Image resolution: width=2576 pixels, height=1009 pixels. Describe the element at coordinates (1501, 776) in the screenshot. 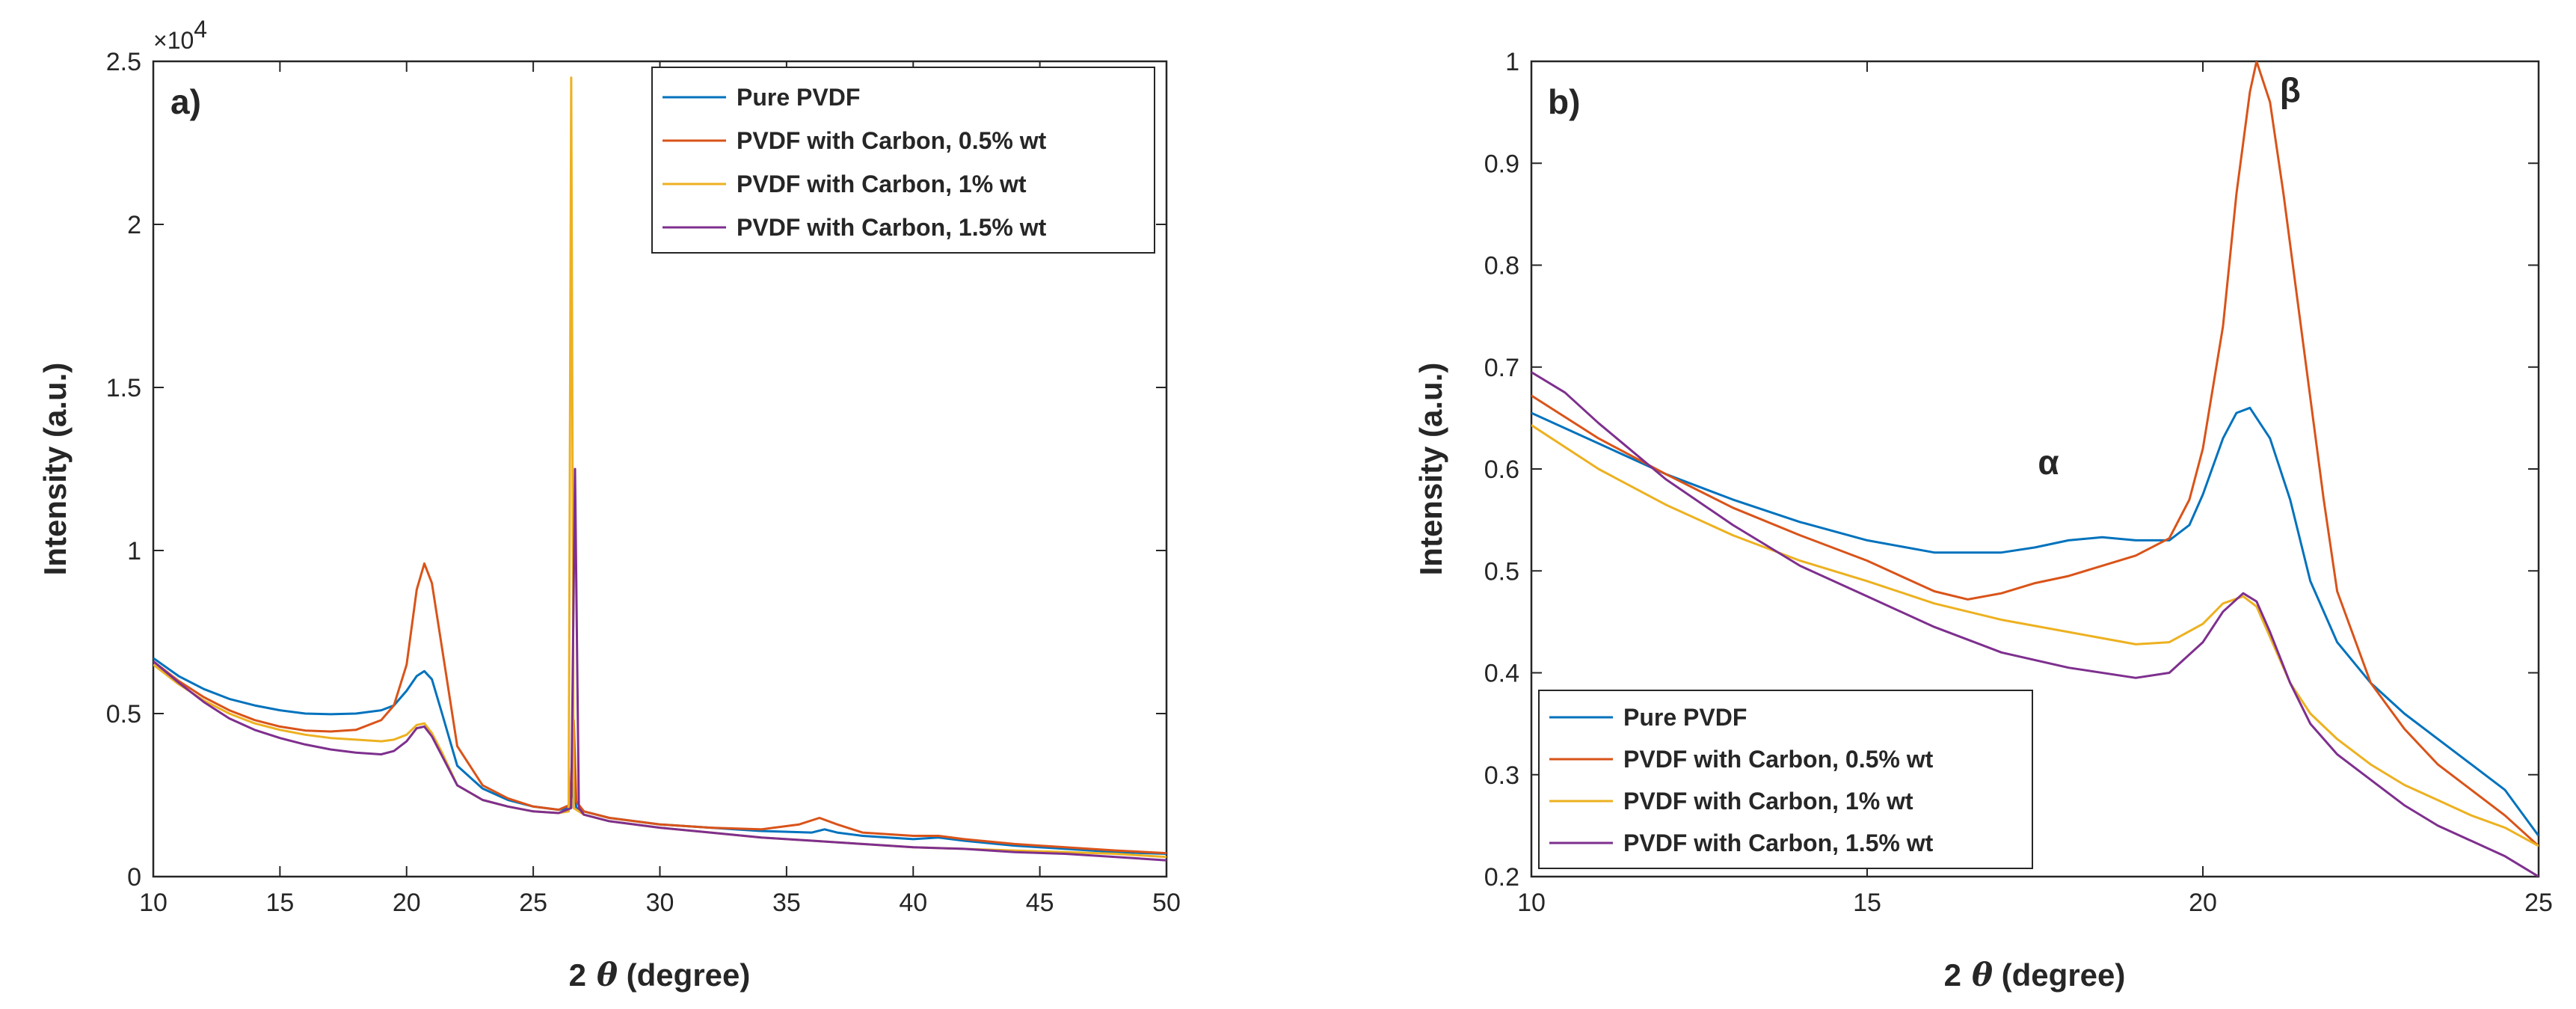

I see `panel-b-y-tick-label: 0.3` at that location.